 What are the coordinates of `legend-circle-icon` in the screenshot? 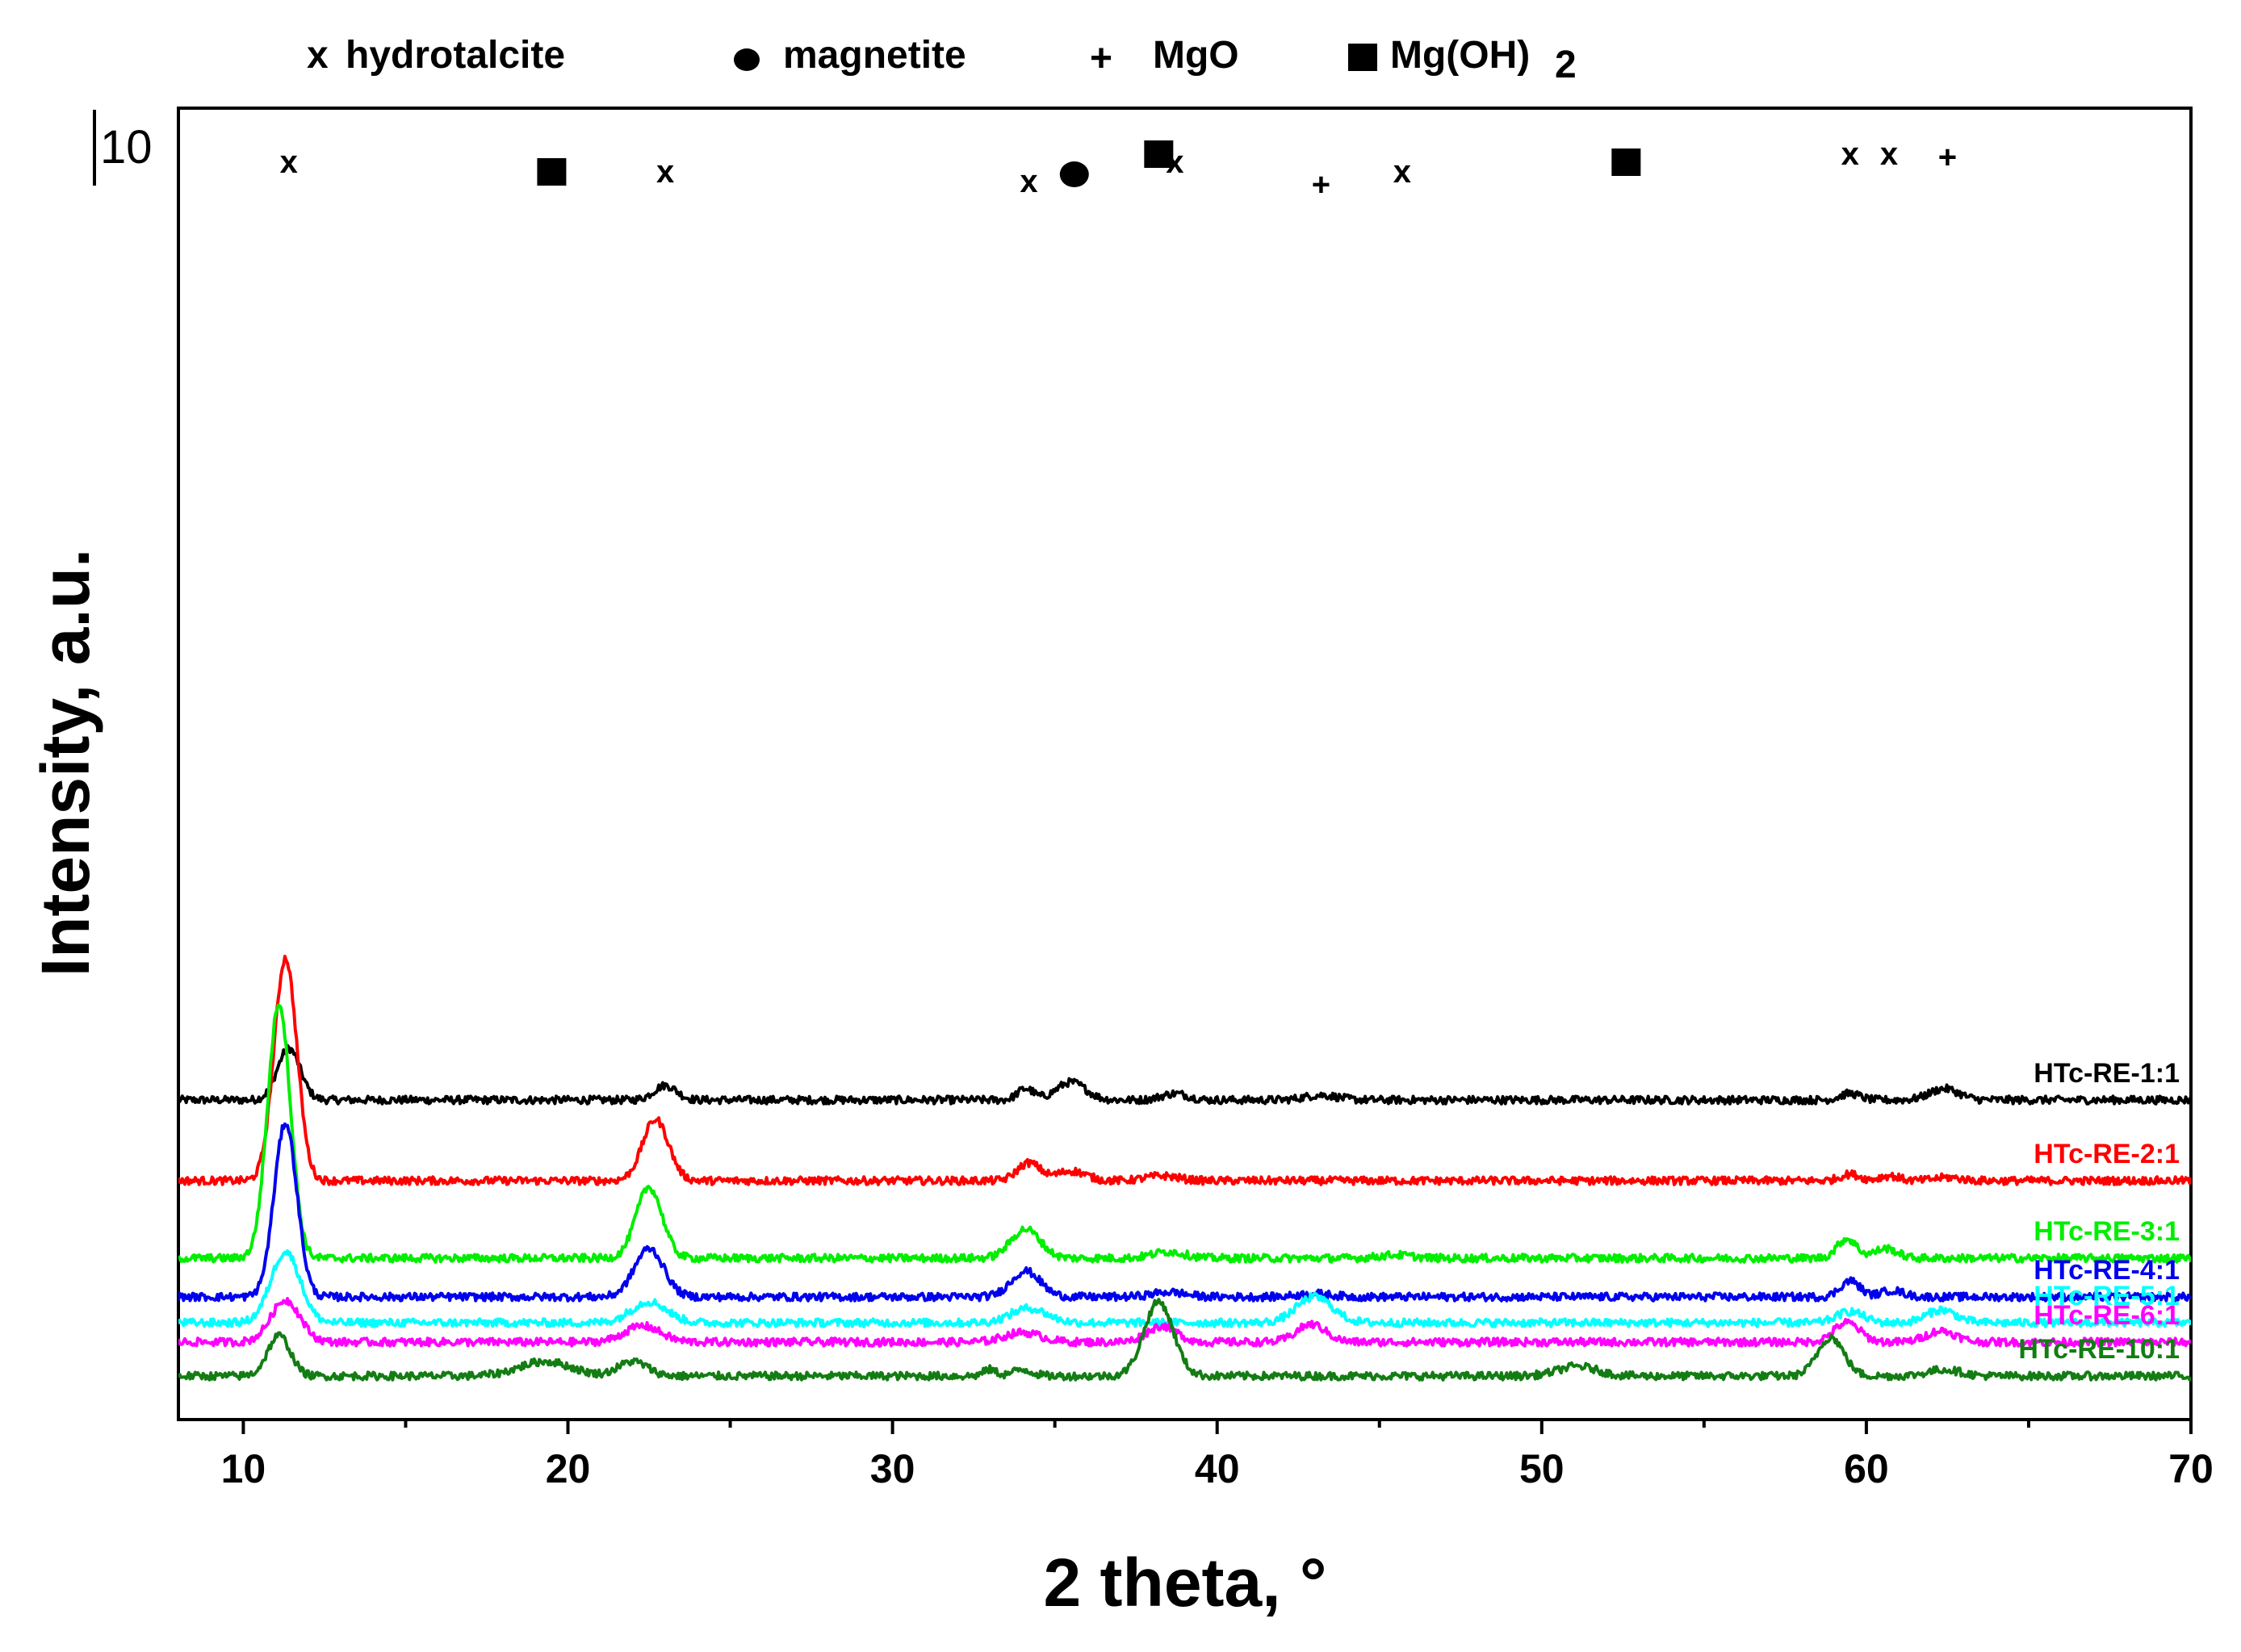 It's located at (747, 59).